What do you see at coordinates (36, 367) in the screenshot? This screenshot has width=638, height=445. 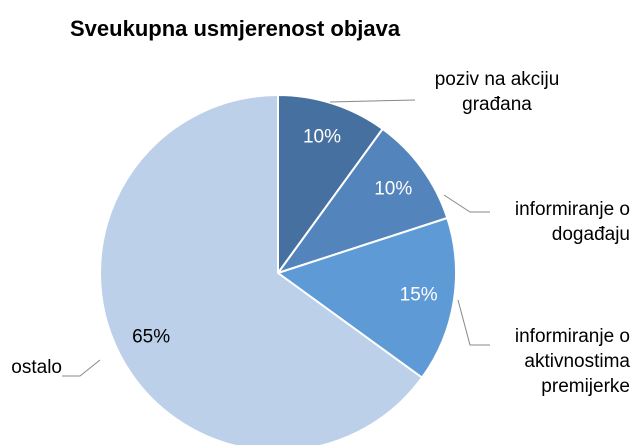 I see `category-label: ostalo` at bounding box center [36, 367].